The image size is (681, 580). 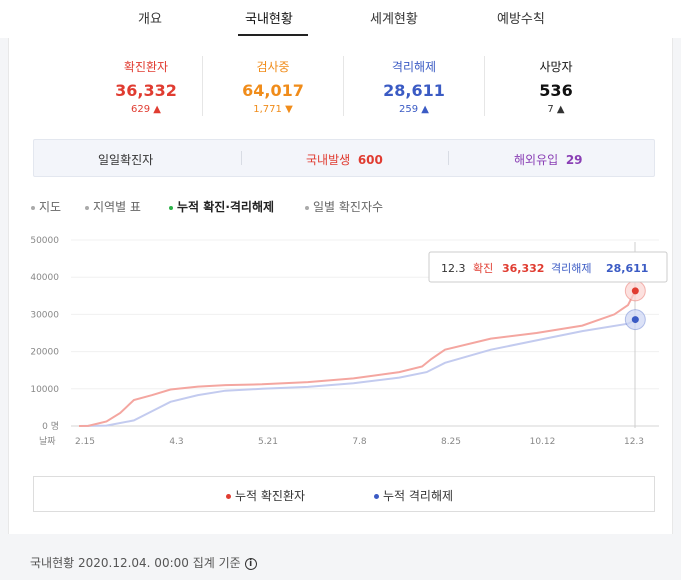 What do you see at coordinates (543, 442) in the screenshot?
I see `x-tick-label: 10.12` at bounding box center [543, 442].